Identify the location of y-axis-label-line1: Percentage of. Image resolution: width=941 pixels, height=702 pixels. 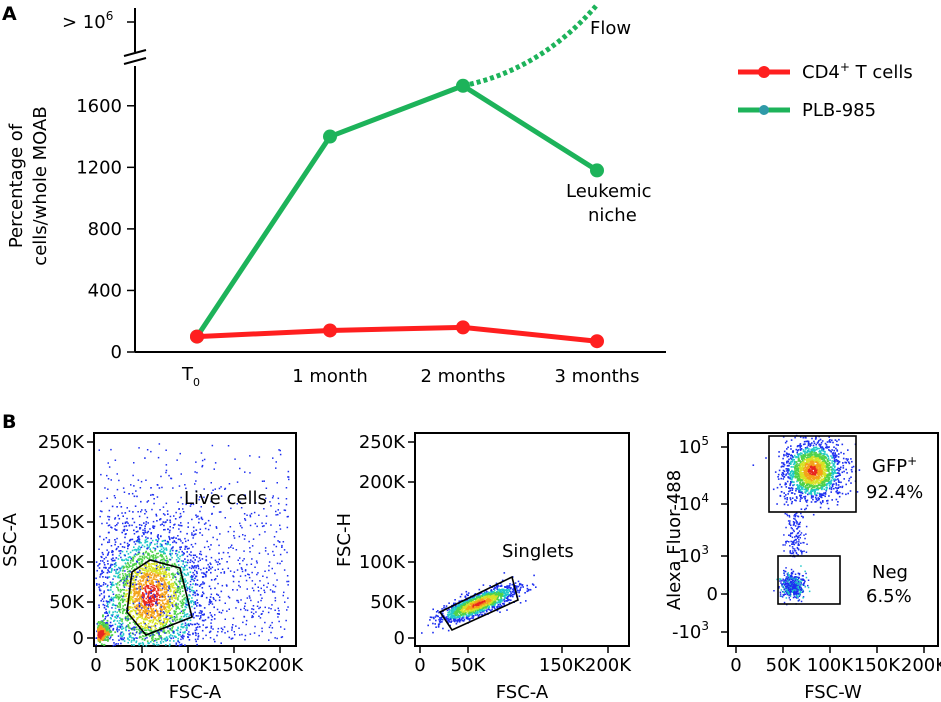
(16, 185).